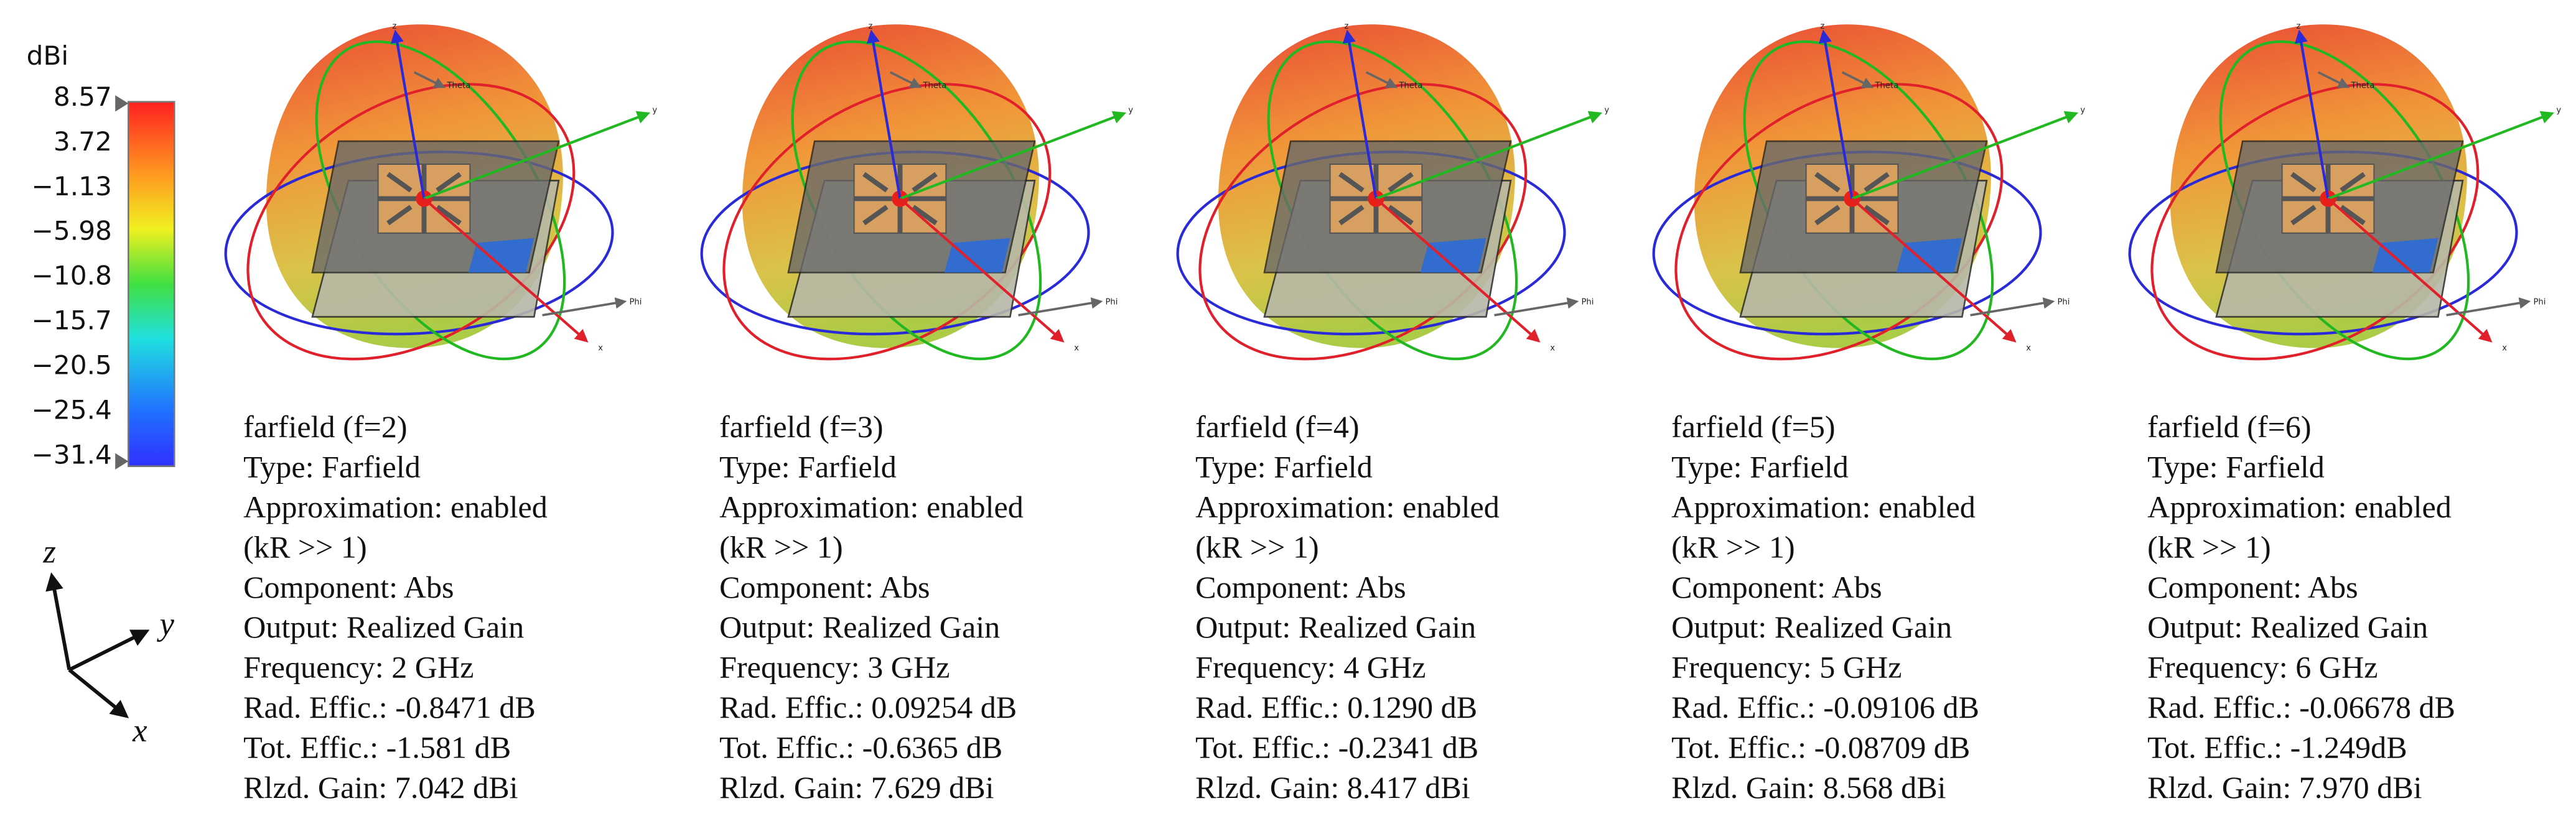 This screenshot has height=834, width=2576. What do you see at coordinates (2262, 667) in the screenshot?
I see `info-line: Frequency: 6 GHz` at bounding box center [2262, 667].